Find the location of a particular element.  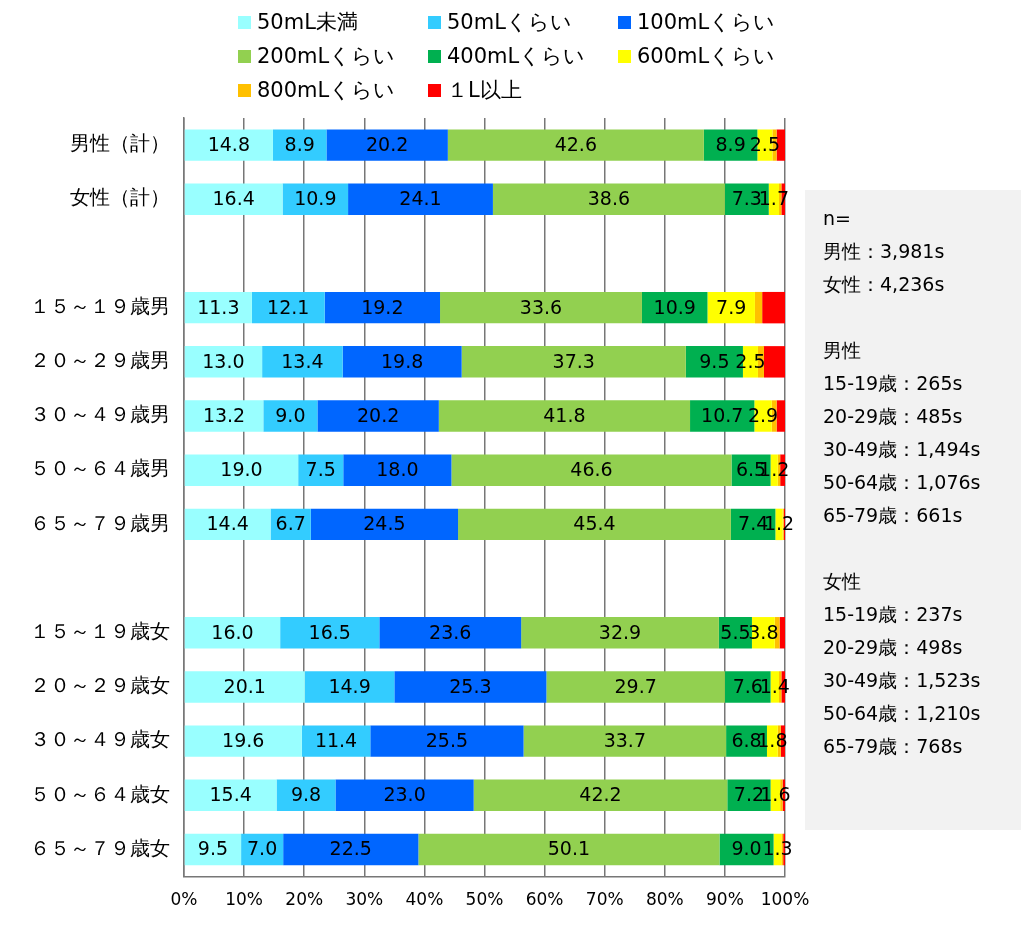

data-label: 37.3 is located at coordinates (573, 360).